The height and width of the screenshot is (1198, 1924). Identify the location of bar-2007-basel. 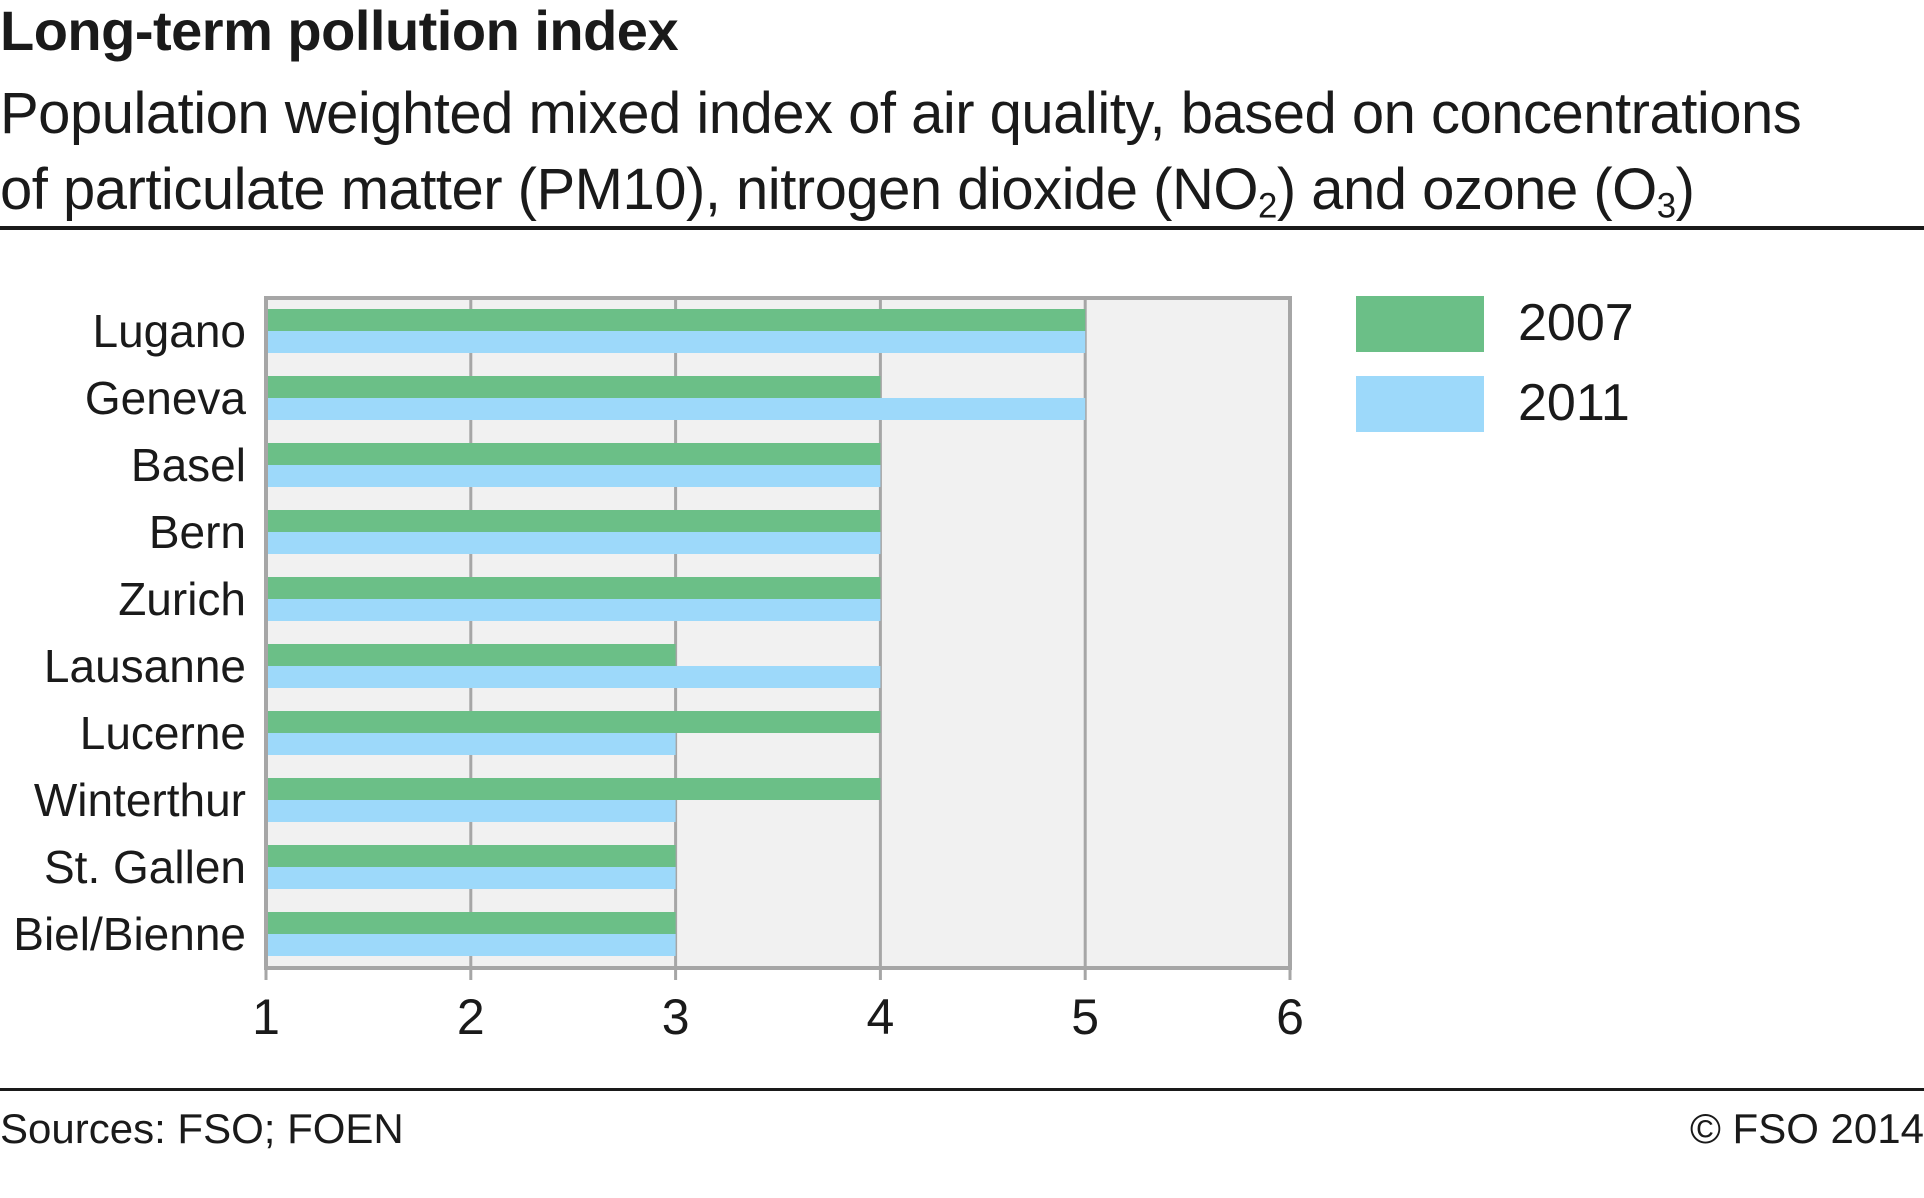
(574, 454).